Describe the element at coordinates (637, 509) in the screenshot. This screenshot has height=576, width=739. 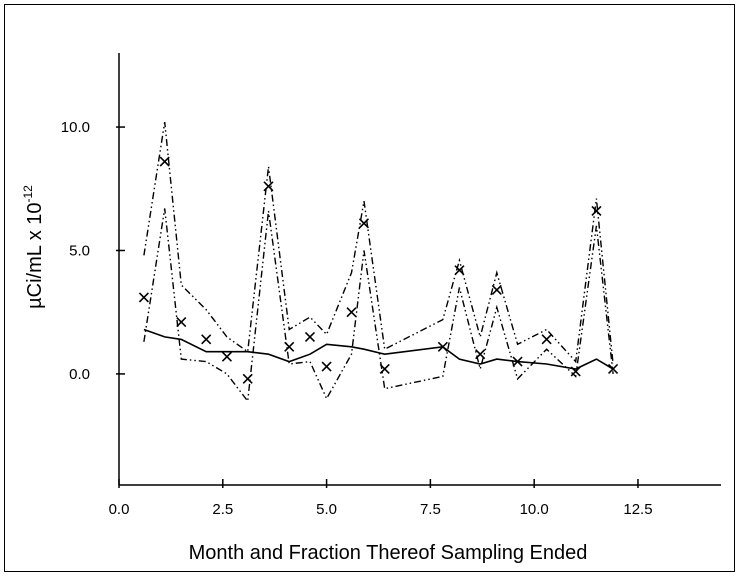
I see `x-tick-label: 12.5` at that location.